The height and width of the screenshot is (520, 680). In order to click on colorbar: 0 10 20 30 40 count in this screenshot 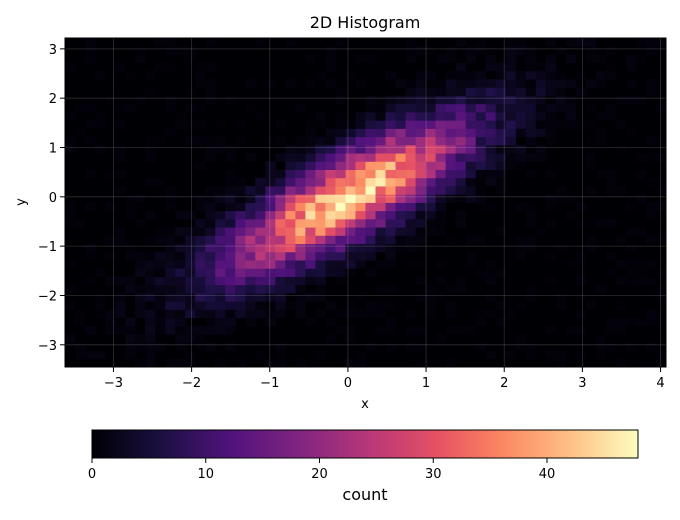, I will do `click(363, 466)`.